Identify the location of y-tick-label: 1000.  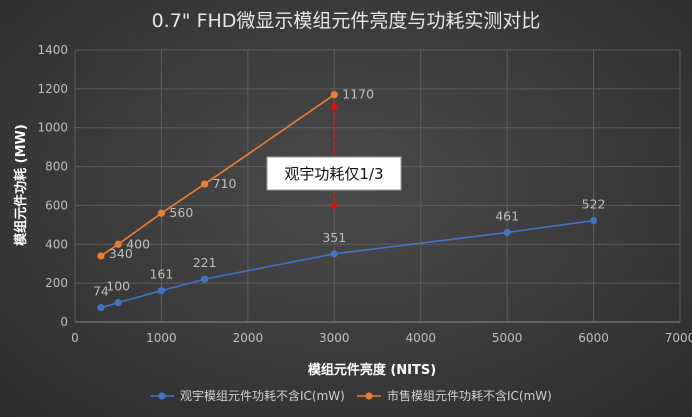
(52, 128).